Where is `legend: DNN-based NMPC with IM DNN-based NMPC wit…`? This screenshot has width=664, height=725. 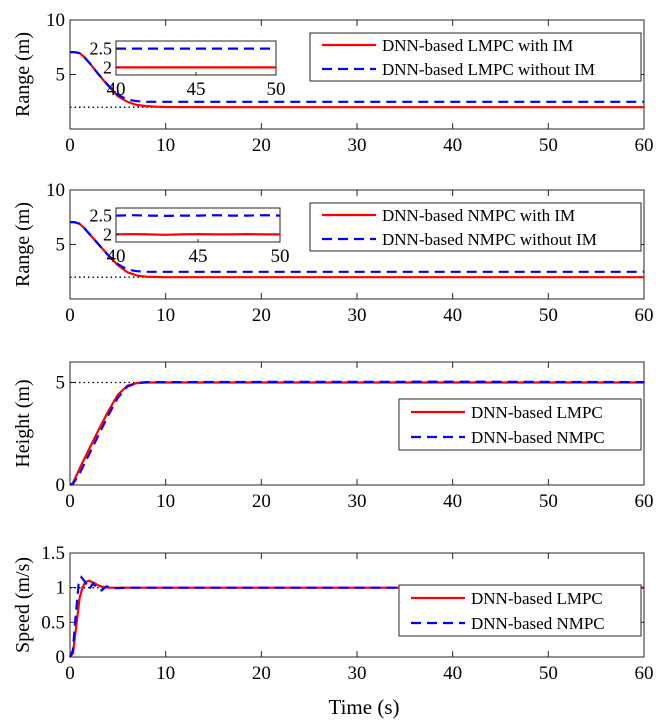
legend: DNN-based NMPC with IM DNN-based NMPC wit… is located at coordinates (475, 227).